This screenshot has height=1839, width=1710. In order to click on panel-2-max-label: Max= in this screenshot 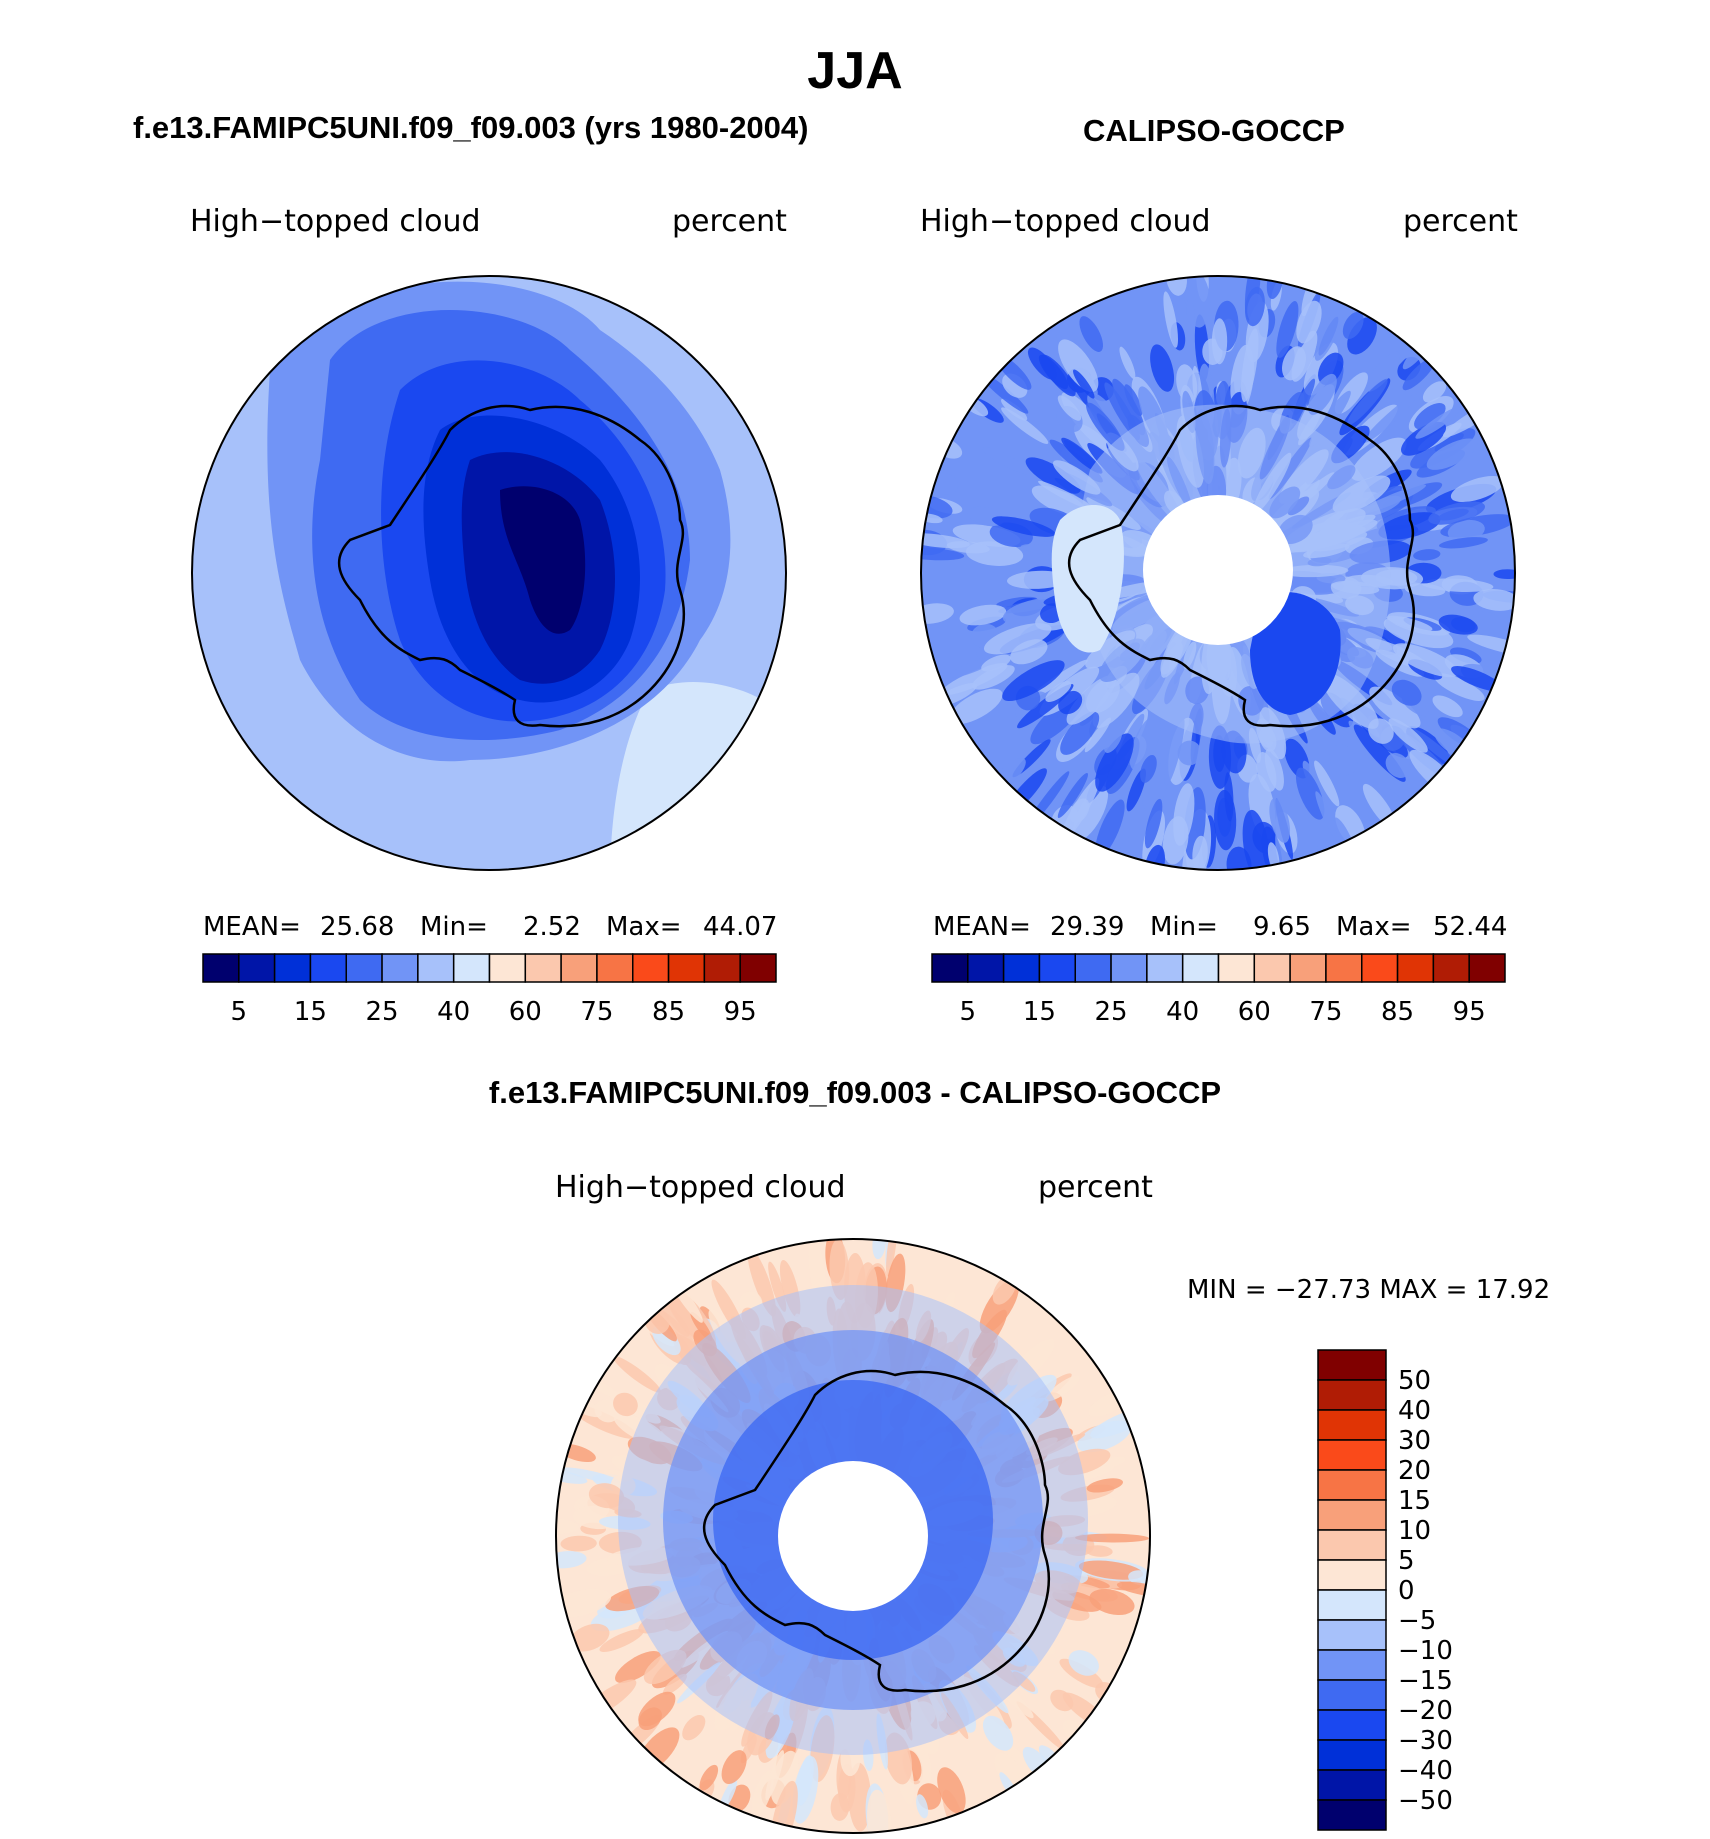, I will do `click(1374, 927)`.